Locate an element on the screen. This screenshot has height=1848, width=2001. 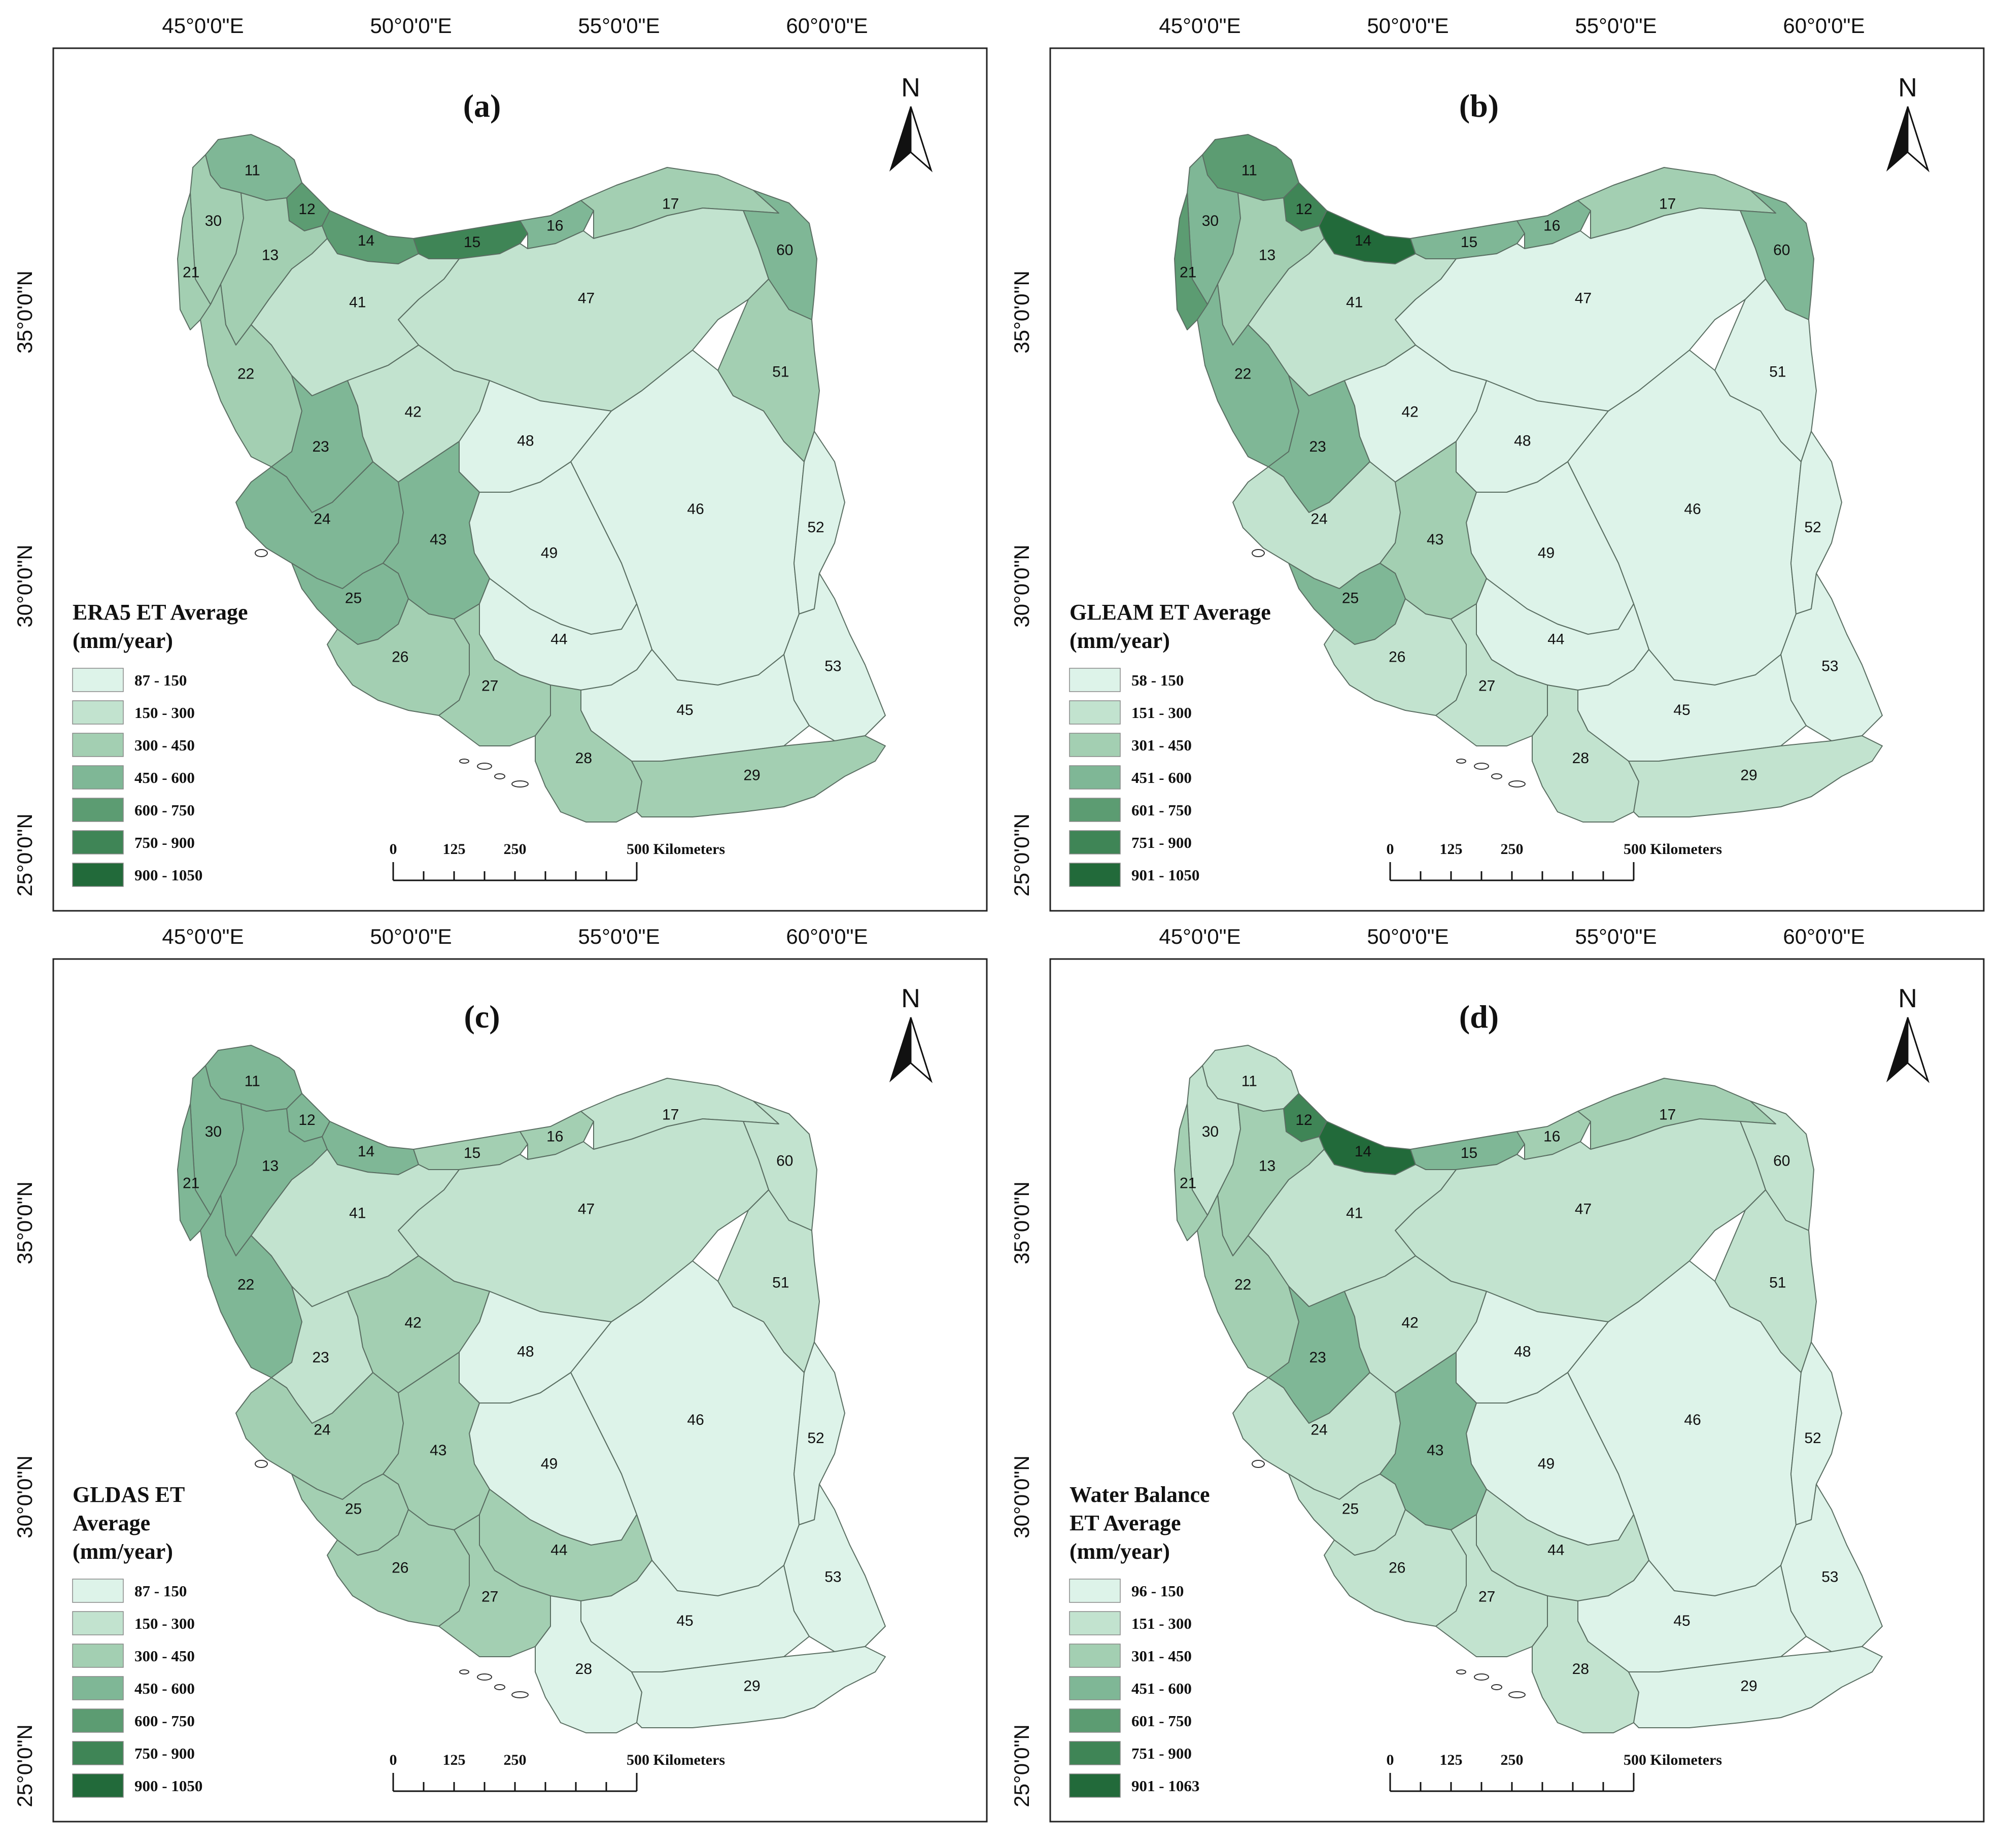
panel-title: (a) is located at coordinates (482, 106).